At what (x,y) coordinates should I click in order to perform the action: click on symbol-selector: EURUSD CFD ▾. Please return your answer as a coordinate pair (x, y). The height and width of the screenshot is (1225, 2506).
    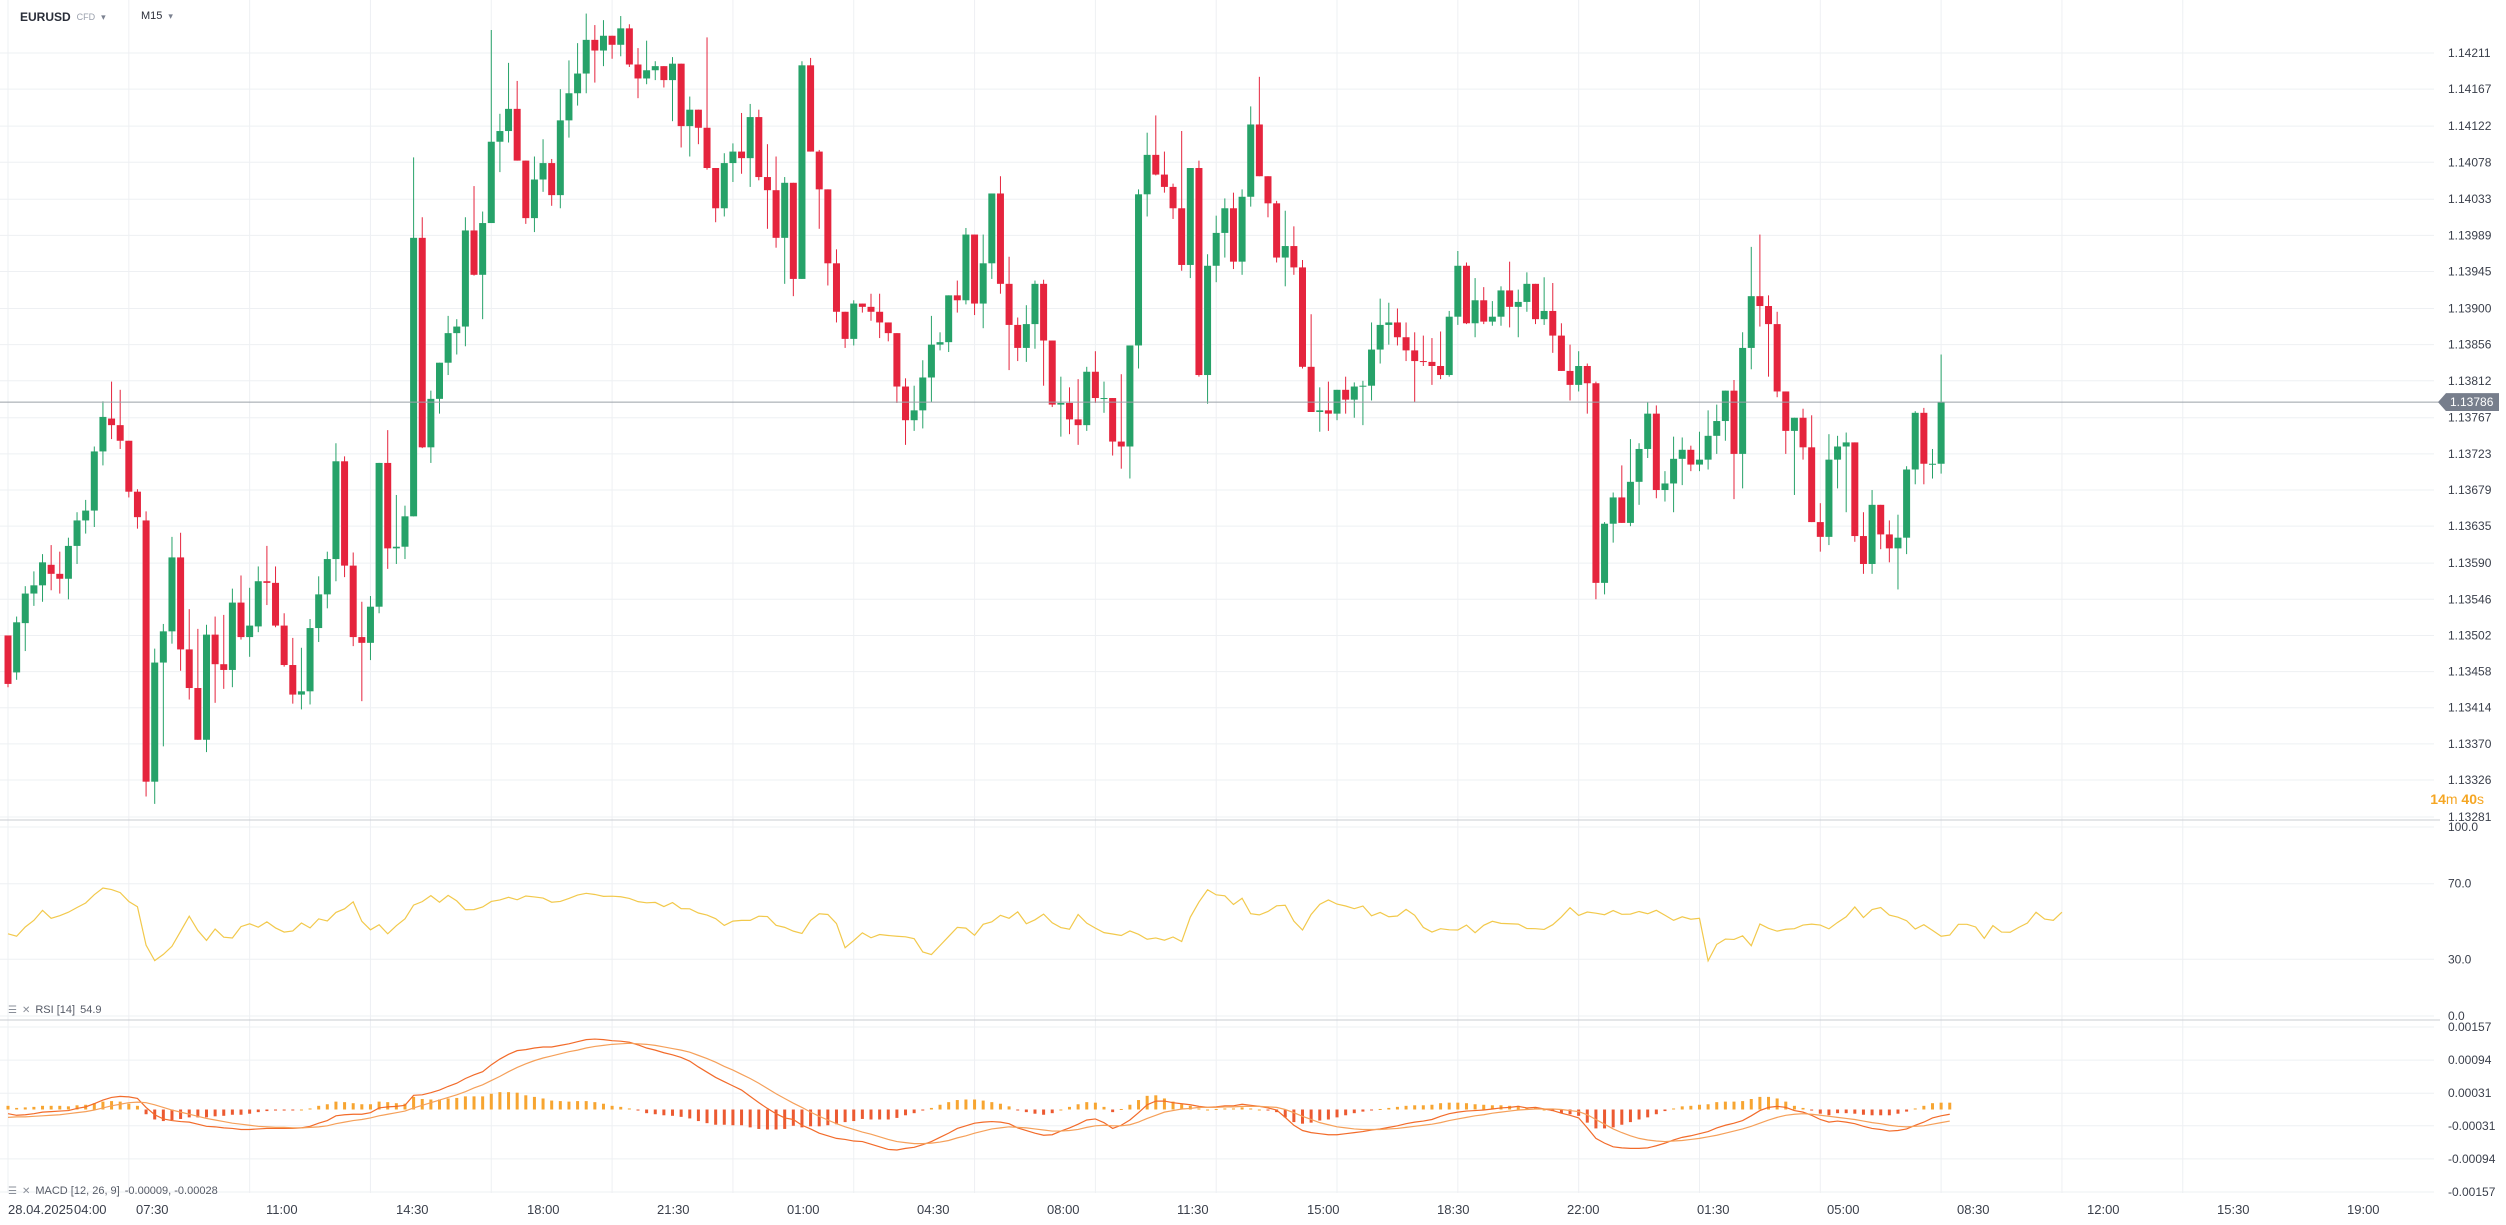
    Looking at the image, I should click on (63, 17).